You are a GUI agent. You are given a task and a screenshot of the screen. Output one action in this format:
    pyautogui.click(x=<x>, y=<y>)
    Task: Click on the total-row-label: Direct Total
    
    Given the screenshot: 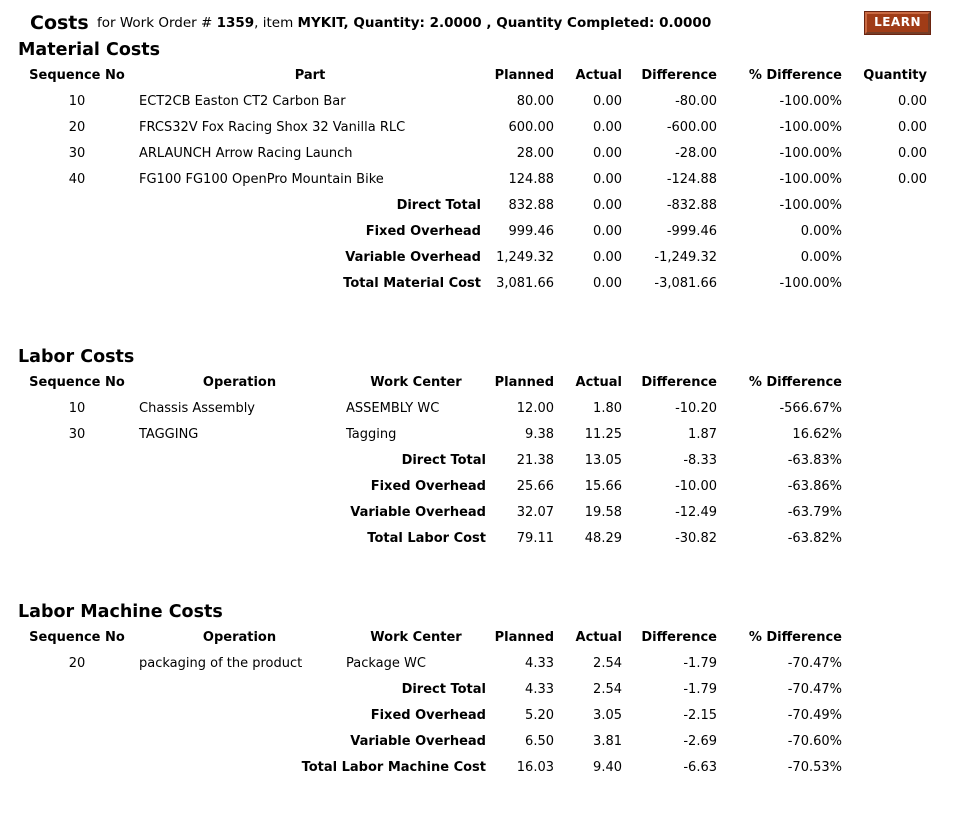 What is the action you would take?
    pyautogui.click(x=443, y=689)
    